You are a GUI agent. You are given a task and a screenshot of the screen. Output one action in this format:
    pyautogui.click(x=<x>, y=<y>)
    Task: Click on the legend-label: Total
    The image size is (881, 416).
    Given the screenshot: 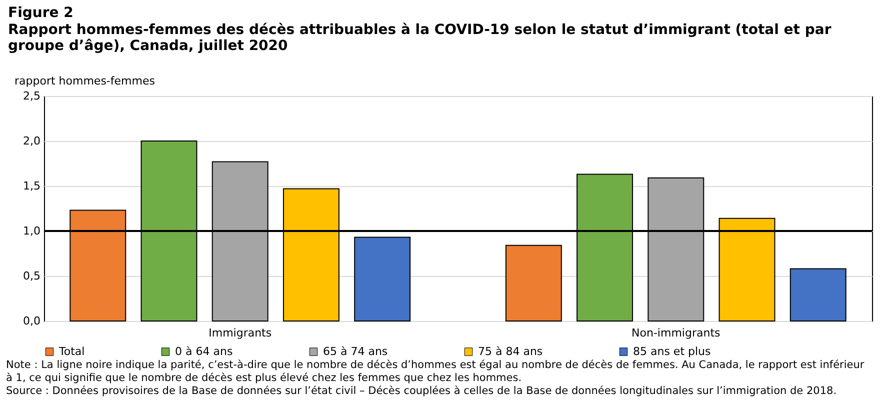 What is the action you would take?
    pyautogui.click(x=71, y=351)
    